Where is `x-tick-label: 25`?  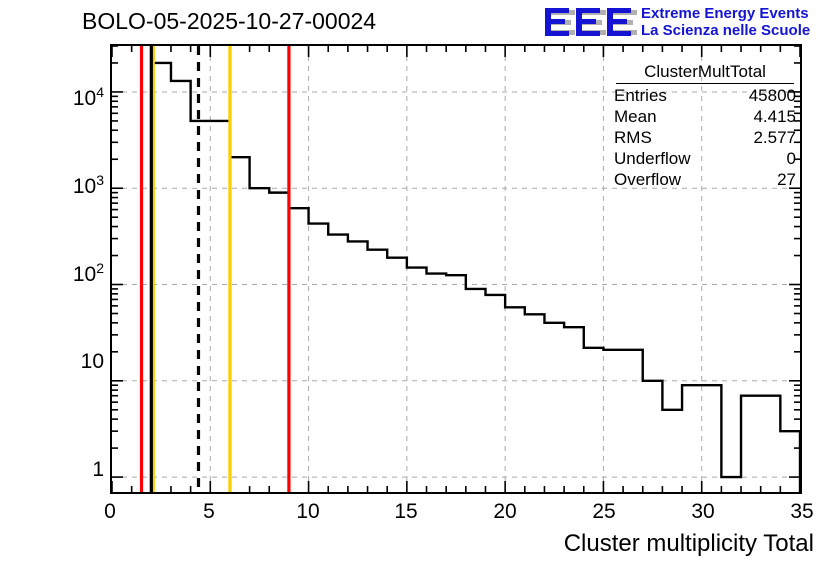
x-tick-label: 25 is located at coordinates (604, 511).